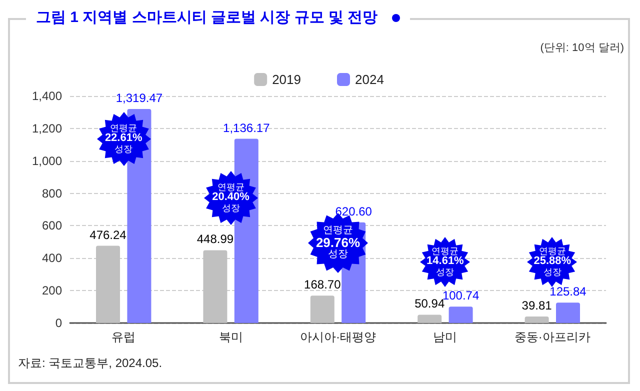 This screenshot has width=640, height=391. What do you see at coordinates (123, 138) in the screenshot?
I see `annotation: 연평균 22.61% 성장` at bounding box center [123, 138].